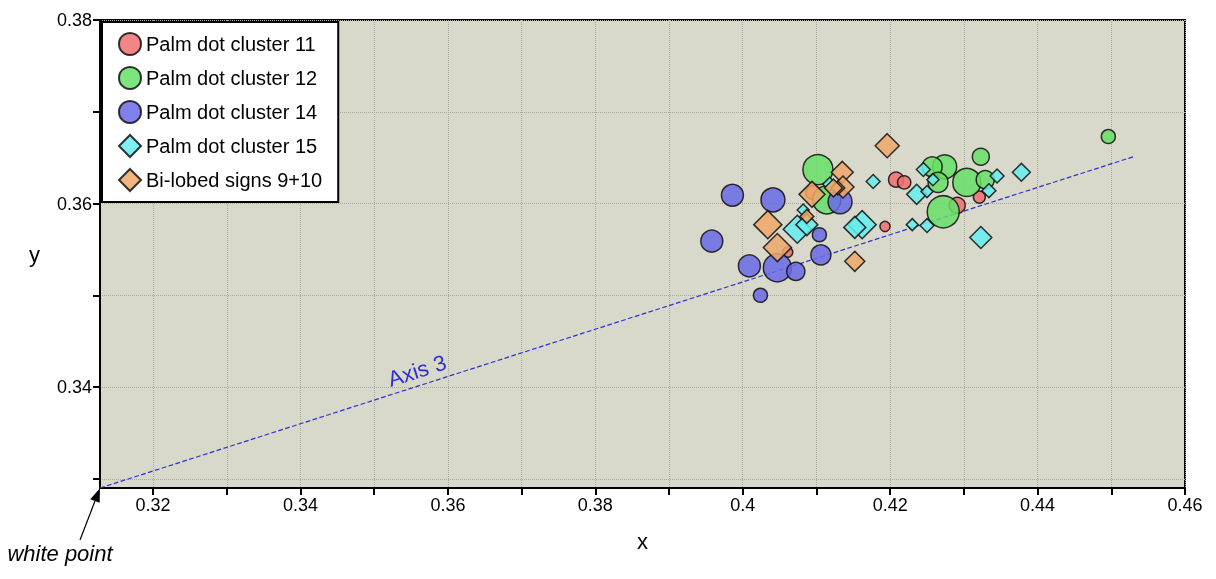  I want to click on y-tick-label: 0.34, so click(74, 387).